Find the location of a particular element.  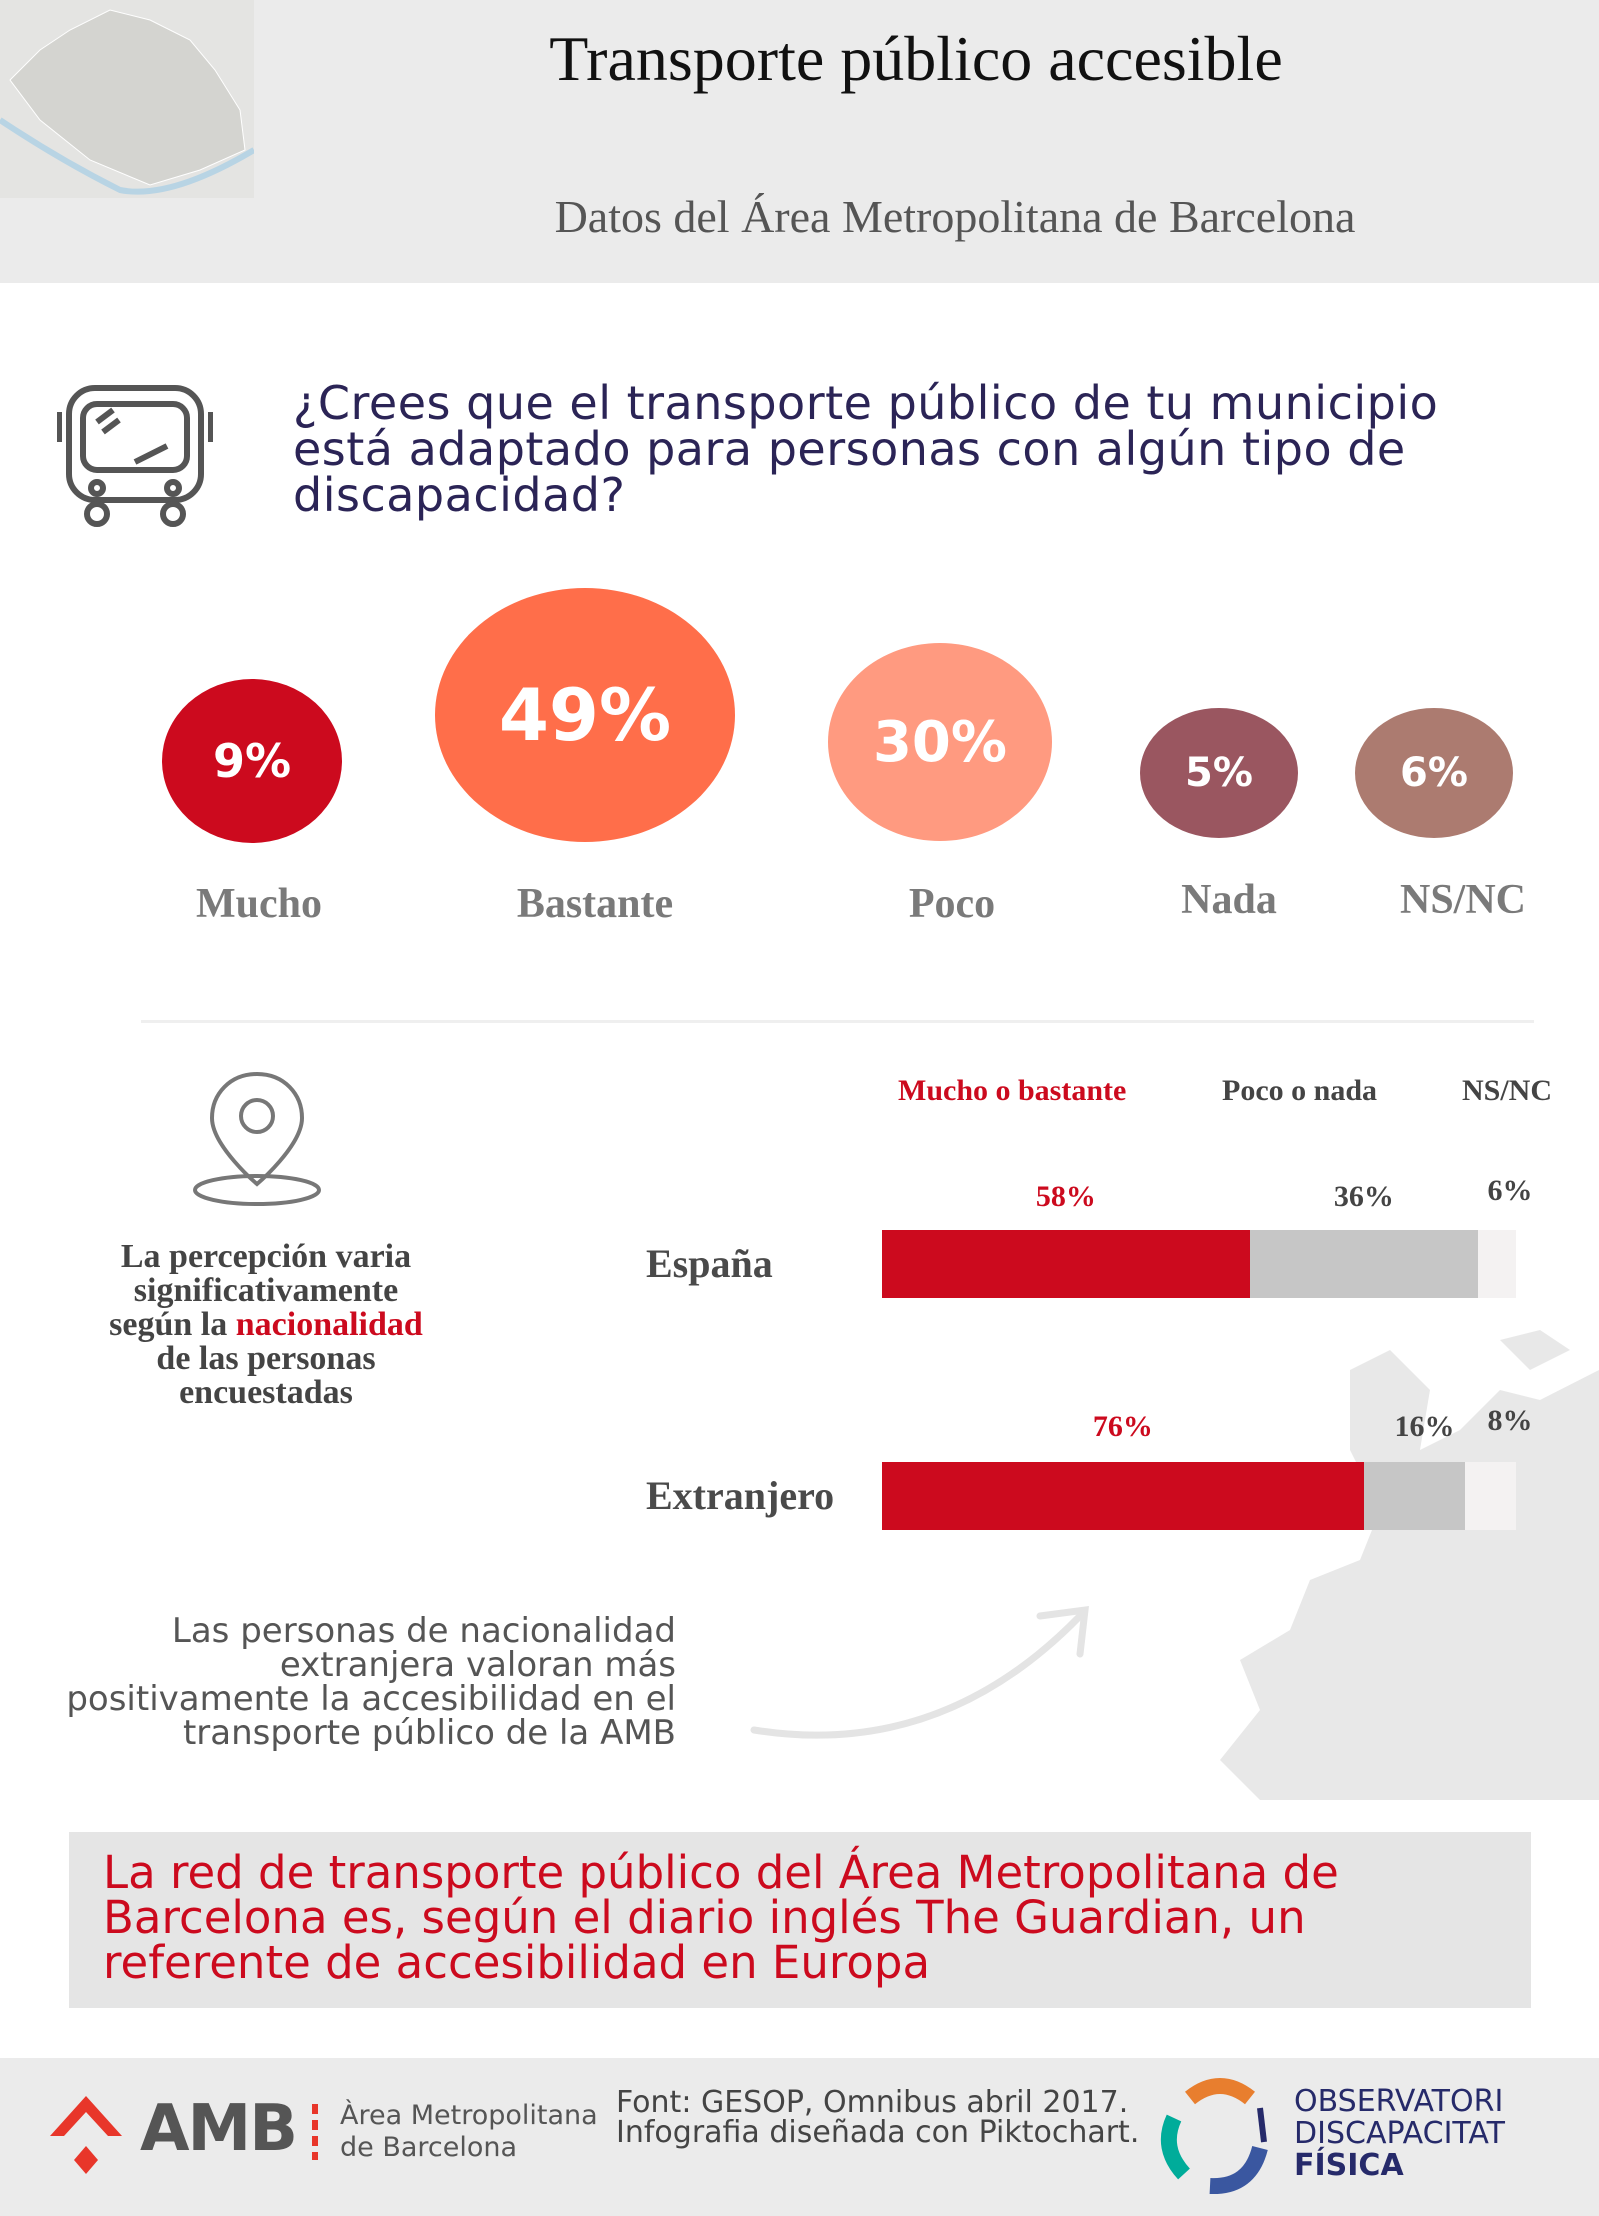

bar-label-nsnc: 8% is located at coordinates (1510, 1420).